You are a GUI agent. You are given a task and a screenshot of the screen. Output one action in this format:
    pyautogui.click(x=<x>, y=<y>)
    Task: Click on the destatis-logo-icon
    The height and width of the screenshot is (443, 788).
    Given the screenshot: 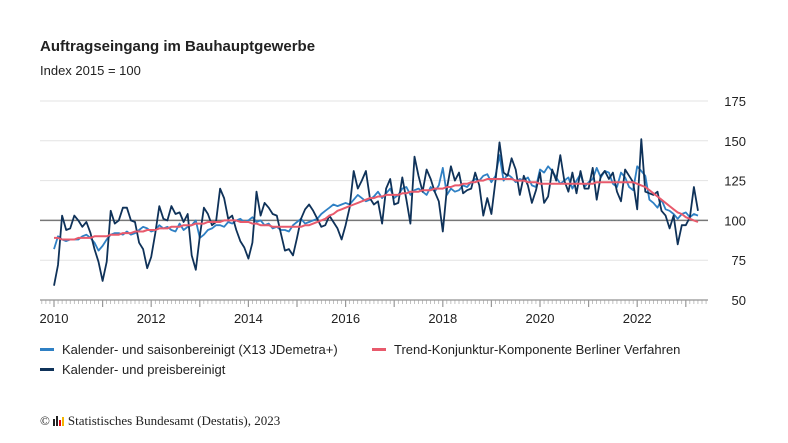 What is the action you would take?
    pyautogui.click(x=58, y=421)
    